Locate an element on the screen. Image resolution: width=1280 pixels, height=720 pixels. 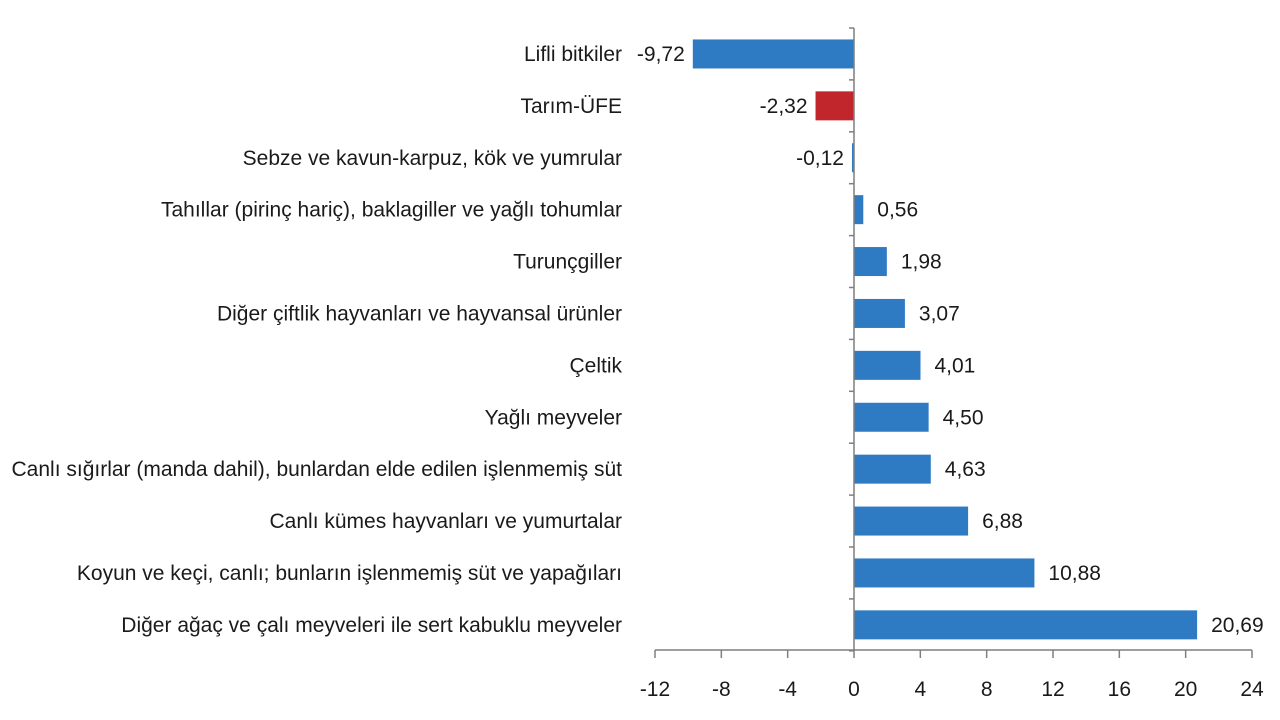
x-tick-label-1: -8 is located at coordinates (721, 689).